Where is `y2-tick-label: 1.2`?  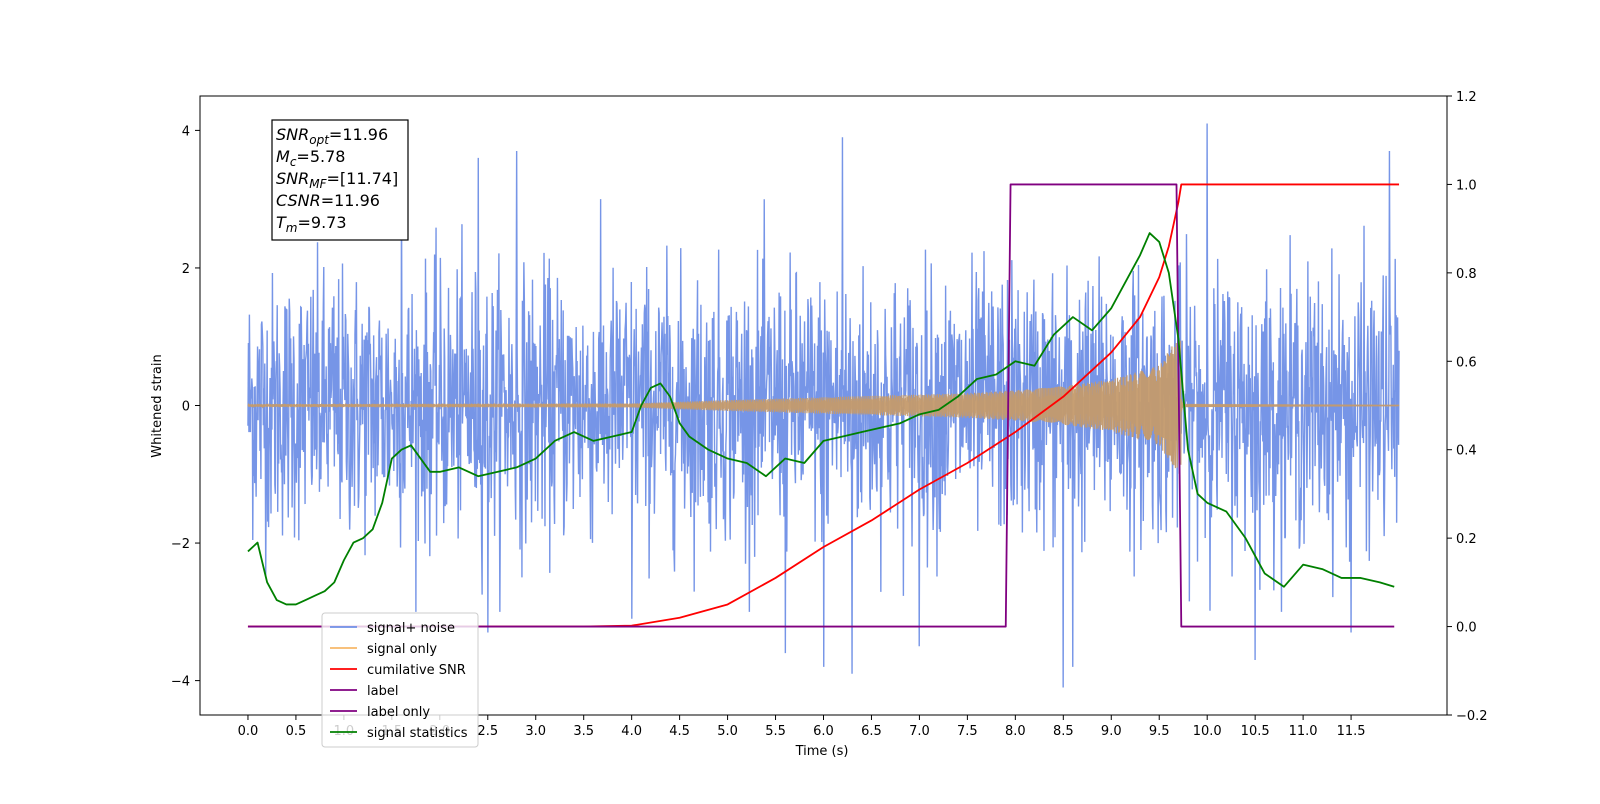
y2-tick-label: 1.2 is located at coordinates (1466, 97).